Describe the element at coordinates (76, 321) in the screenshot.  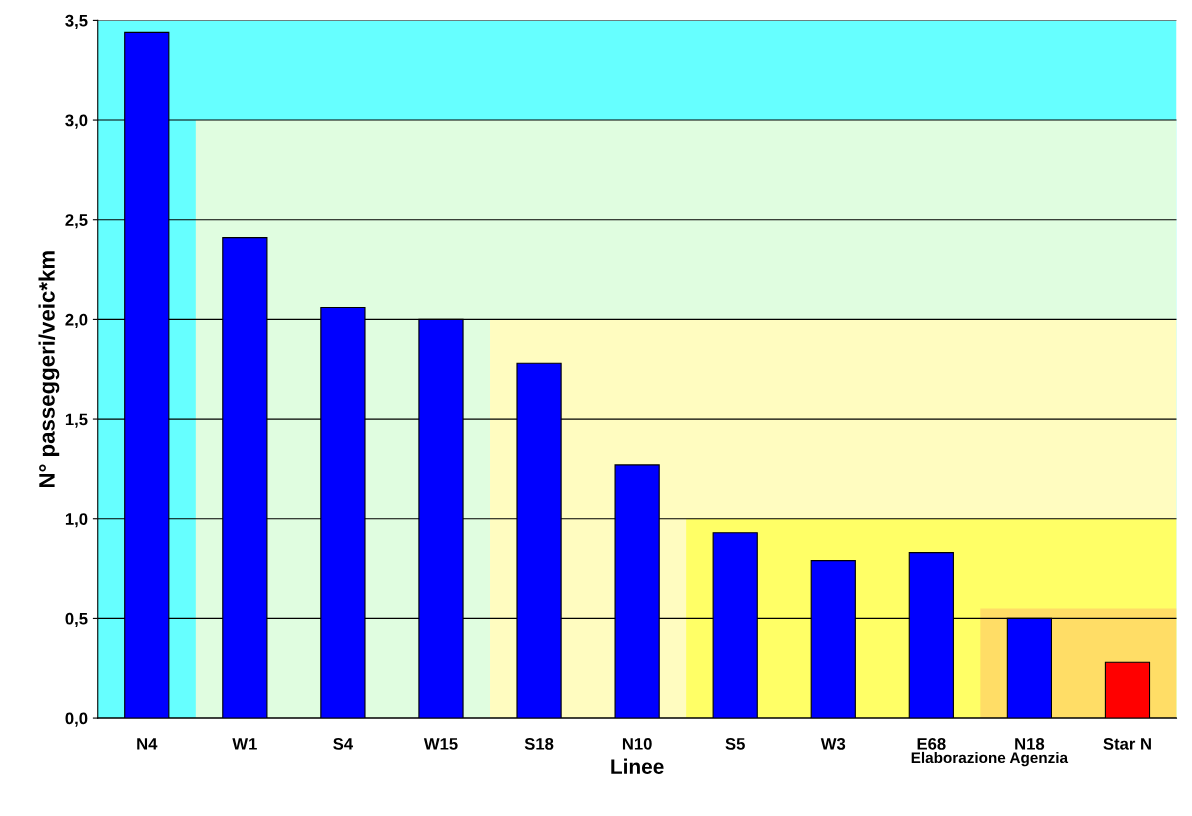
I see `y-tick-label: 2,0` at that location.